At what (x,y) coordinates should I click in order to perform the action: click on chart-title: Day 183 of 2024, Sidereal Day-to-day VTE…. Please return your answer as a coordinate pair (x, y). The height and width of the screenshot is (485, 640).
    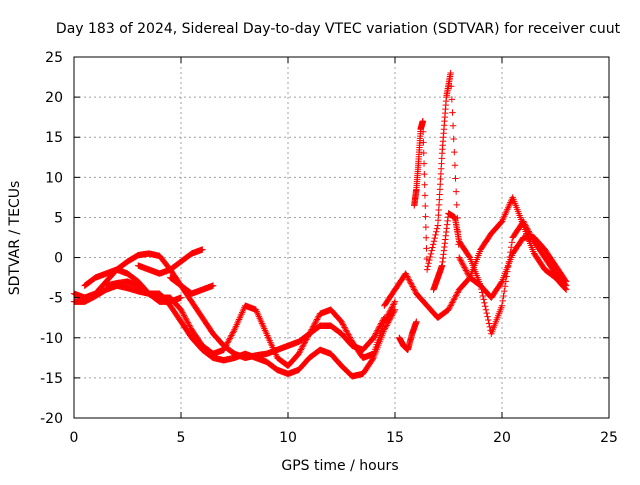
    Looking at the image, I should click on (338, 29).